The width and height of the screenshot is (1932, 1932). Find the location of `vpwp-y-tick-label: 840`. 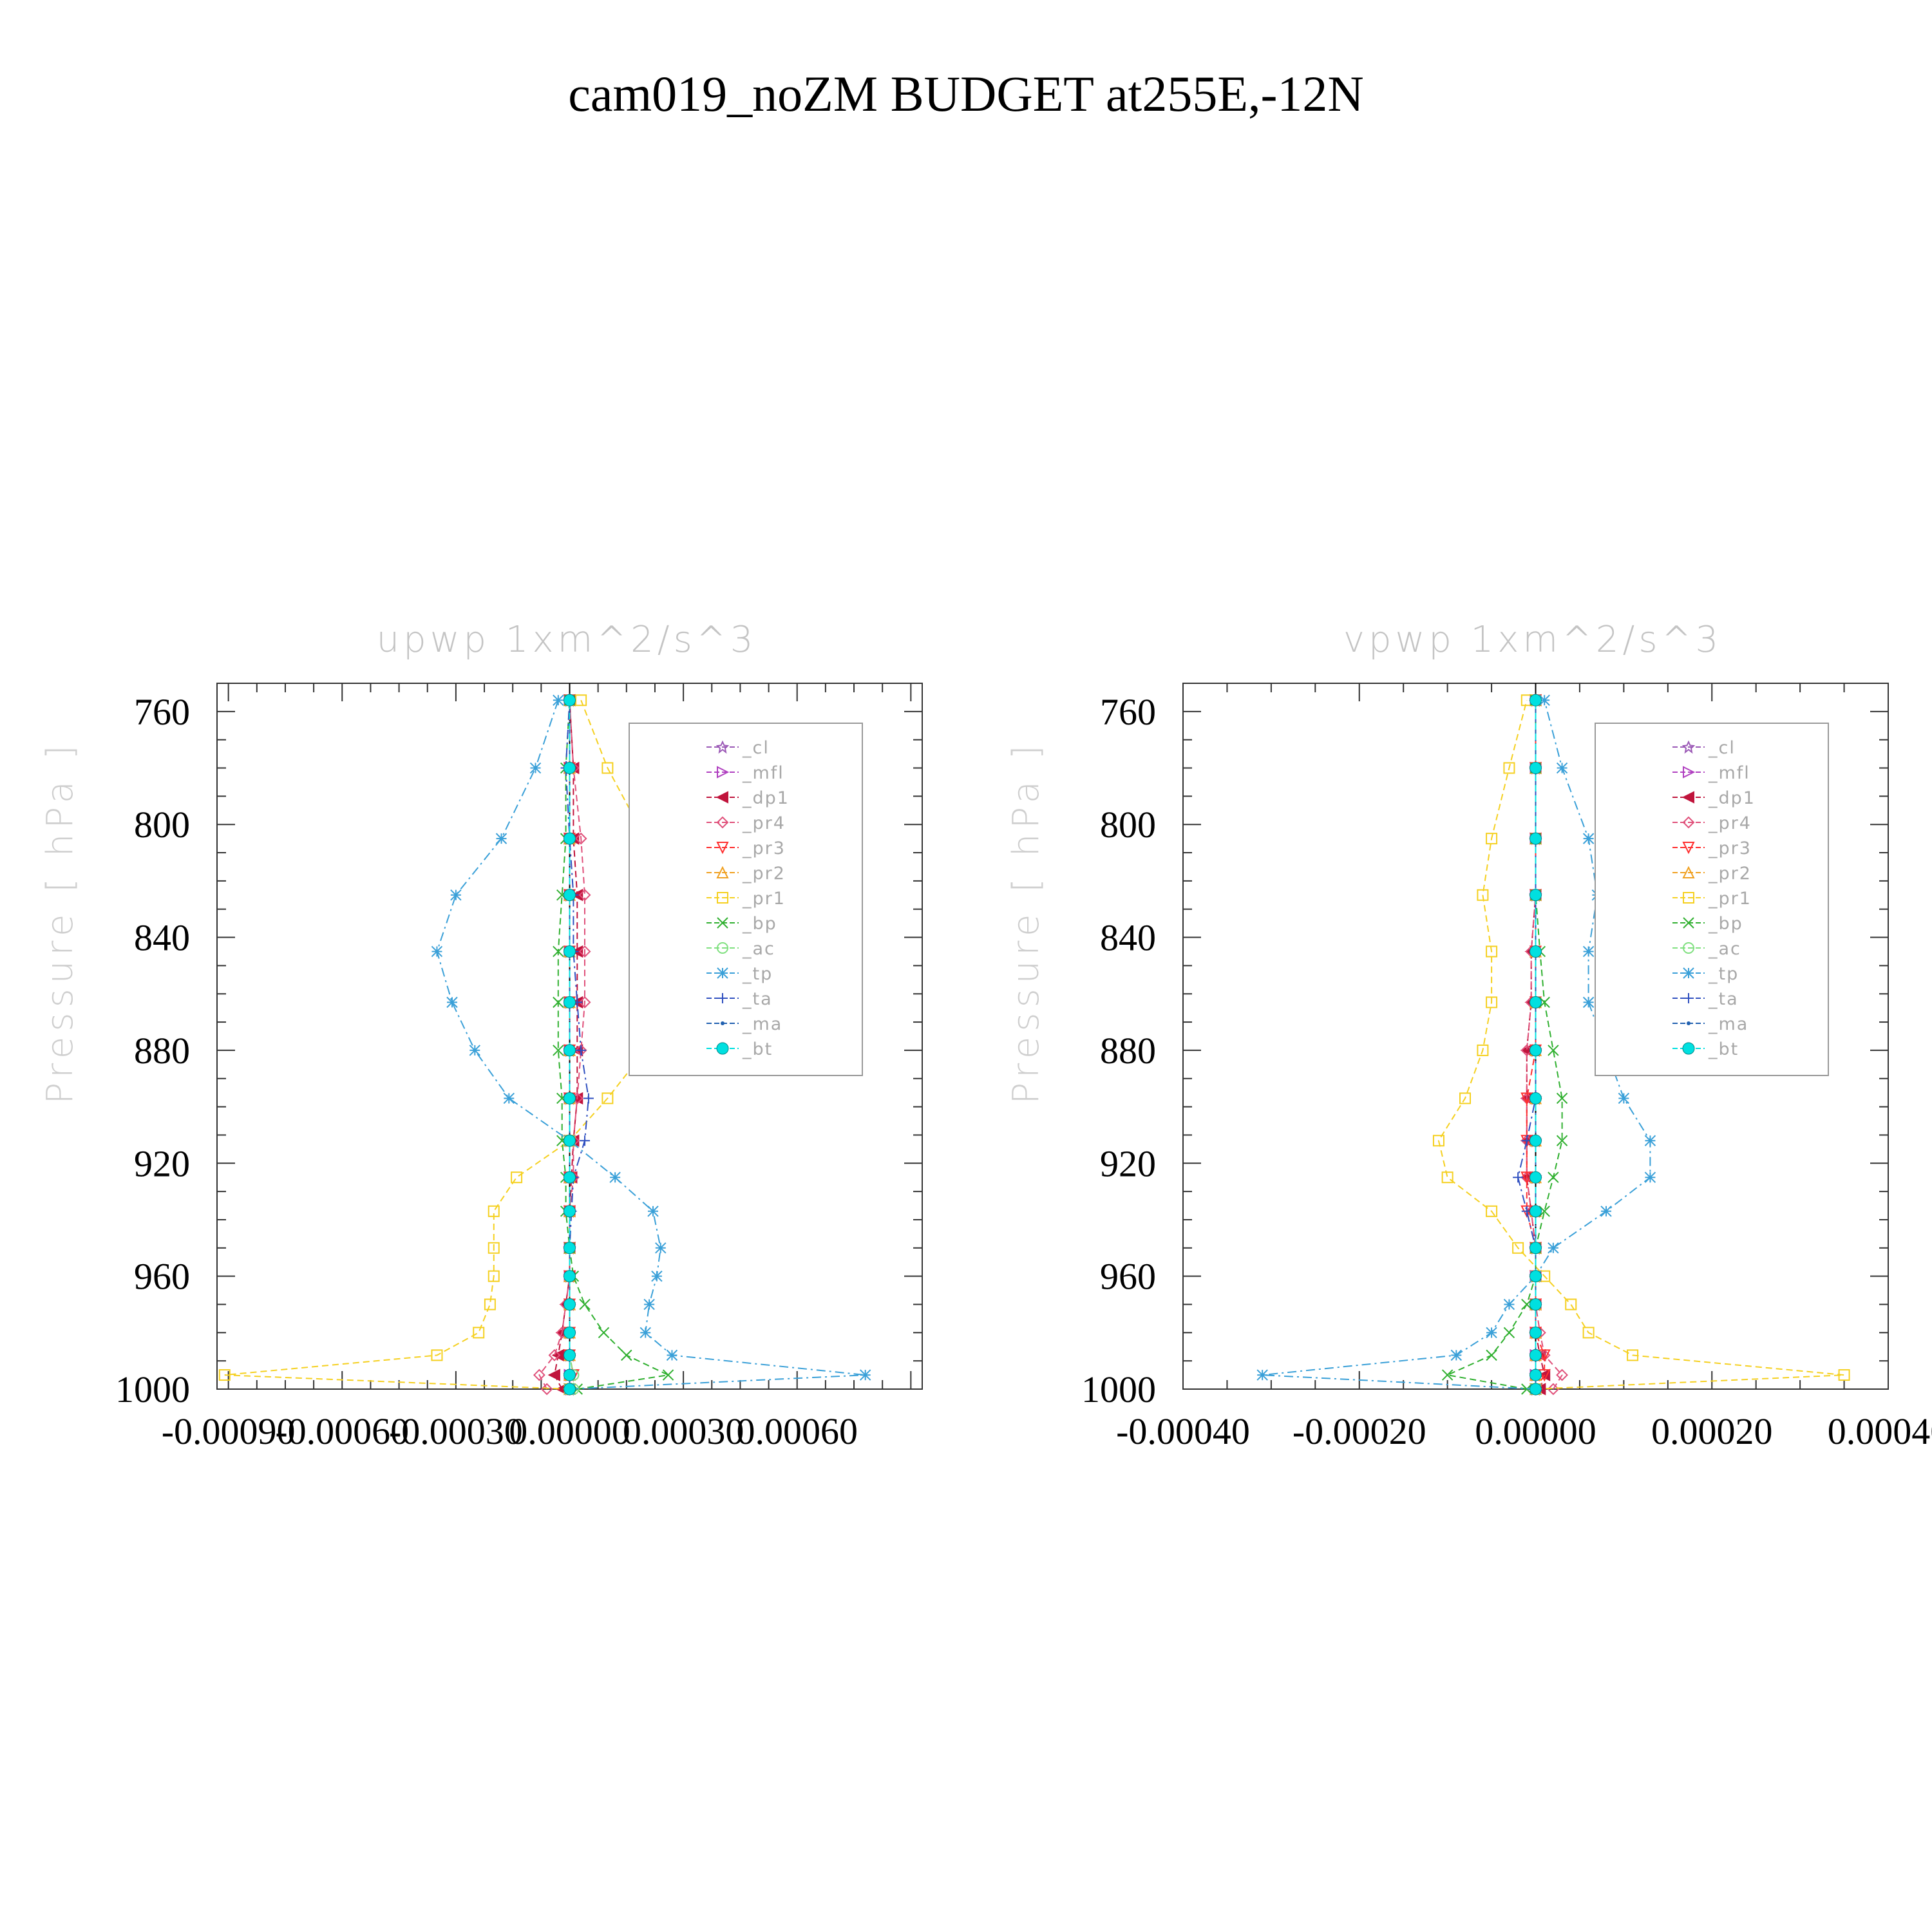

vpwp-y-tick-label: 840 is located at coordinates (1128, 938).